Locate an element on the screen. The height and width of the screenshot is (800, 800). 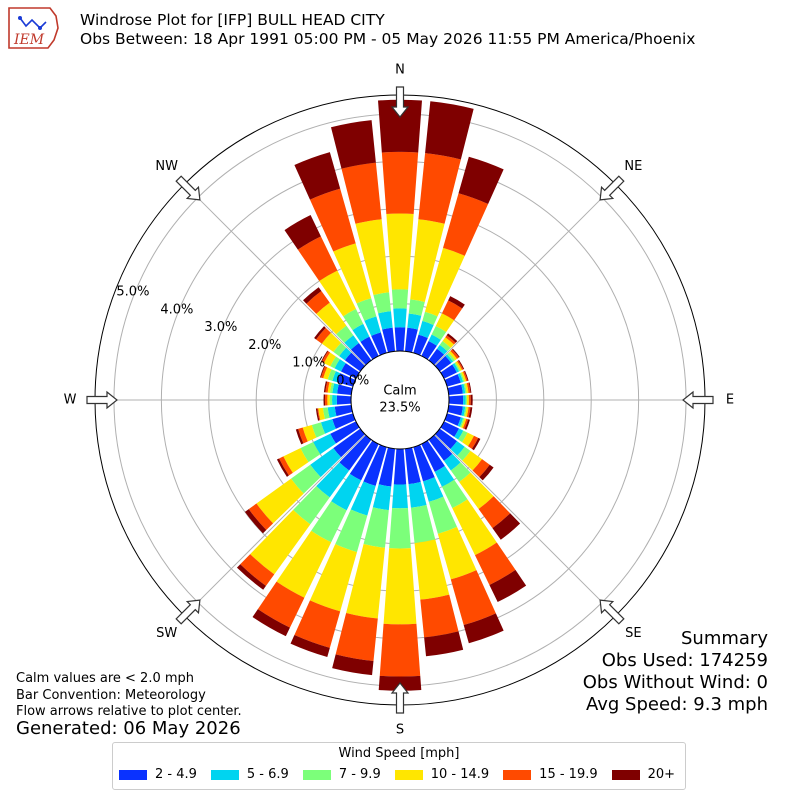
bar-convention-note: Bar Convention: Meteorology is located at coordinates (111, 695).